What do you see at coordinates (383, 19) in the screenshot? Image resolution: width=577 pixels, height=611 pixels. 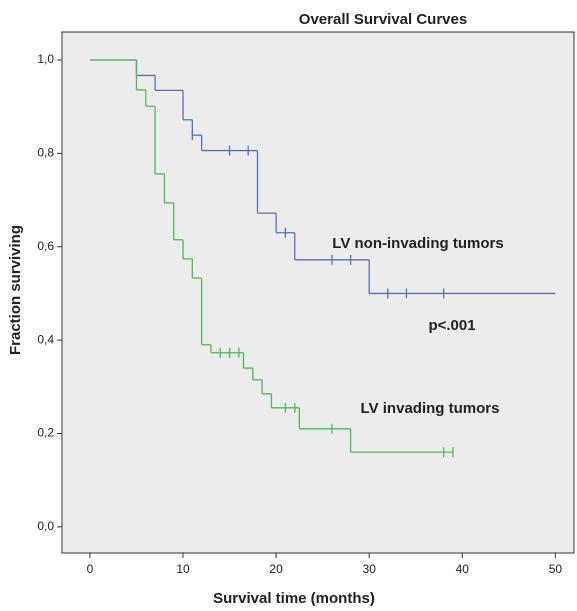 I see `chart-title: Overall Survival Curves` at bounding box center [383, 19].